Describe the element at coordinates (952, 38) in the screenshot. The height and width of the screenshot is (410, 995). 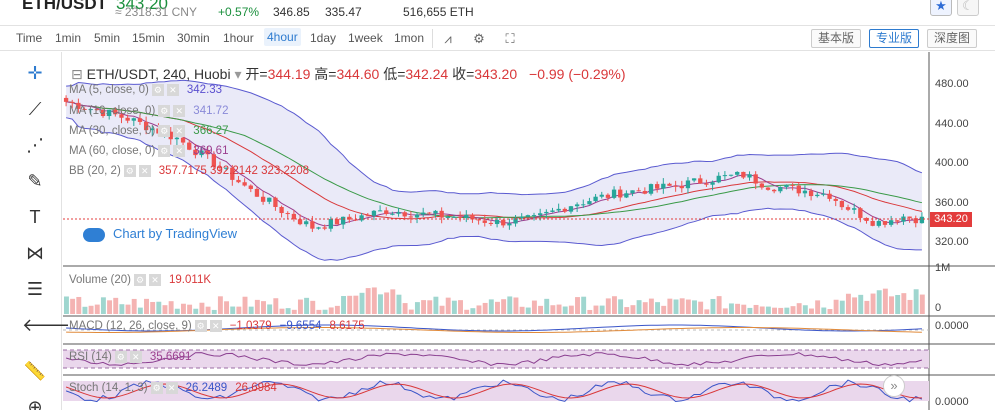
I see `view-depth-button: 深度图` at that location.